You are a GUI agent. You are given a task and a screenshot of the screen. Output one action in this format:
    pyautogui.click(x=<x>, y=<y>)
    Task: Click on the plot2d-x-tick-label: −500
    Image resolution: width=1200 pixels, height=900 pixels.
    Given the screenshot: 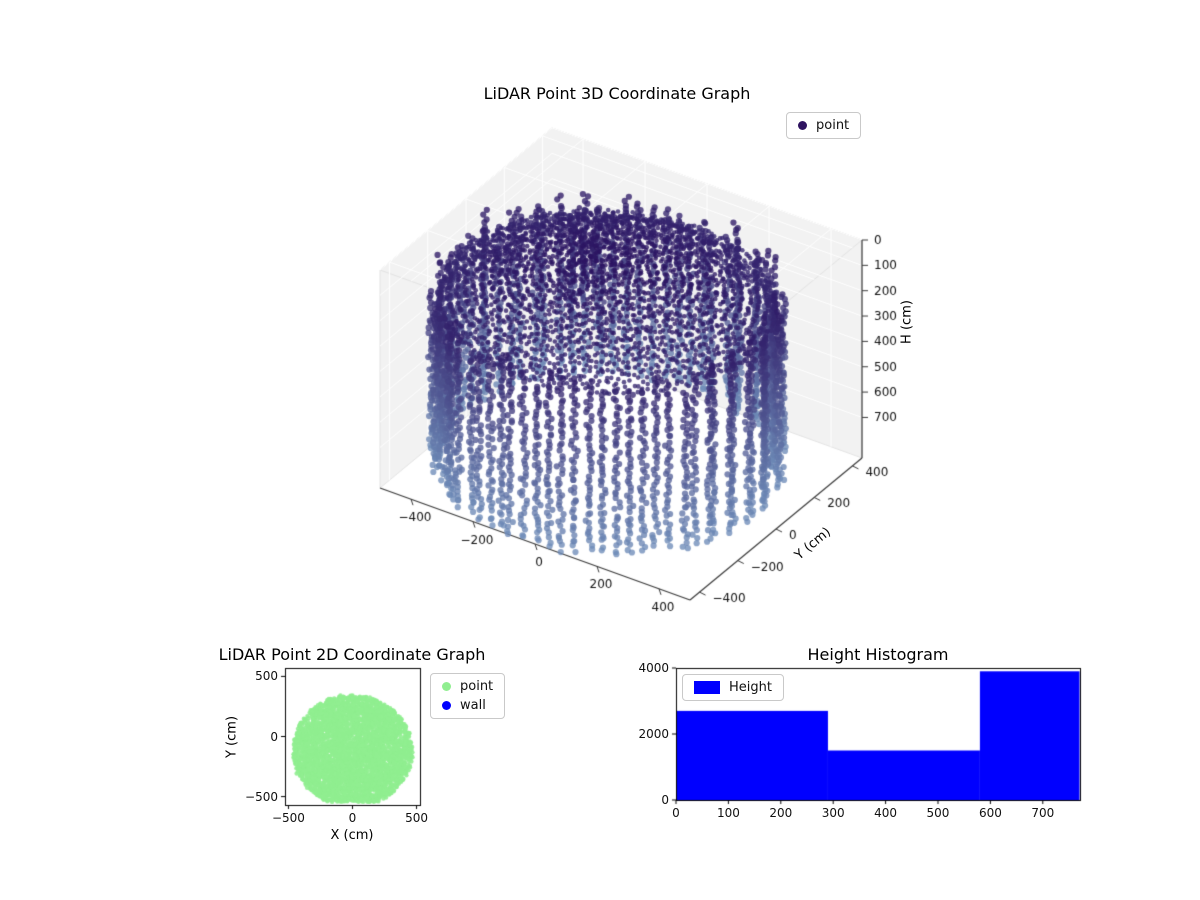 What is the action you would take?
    pyautogui.click(x=288, y=818)
    